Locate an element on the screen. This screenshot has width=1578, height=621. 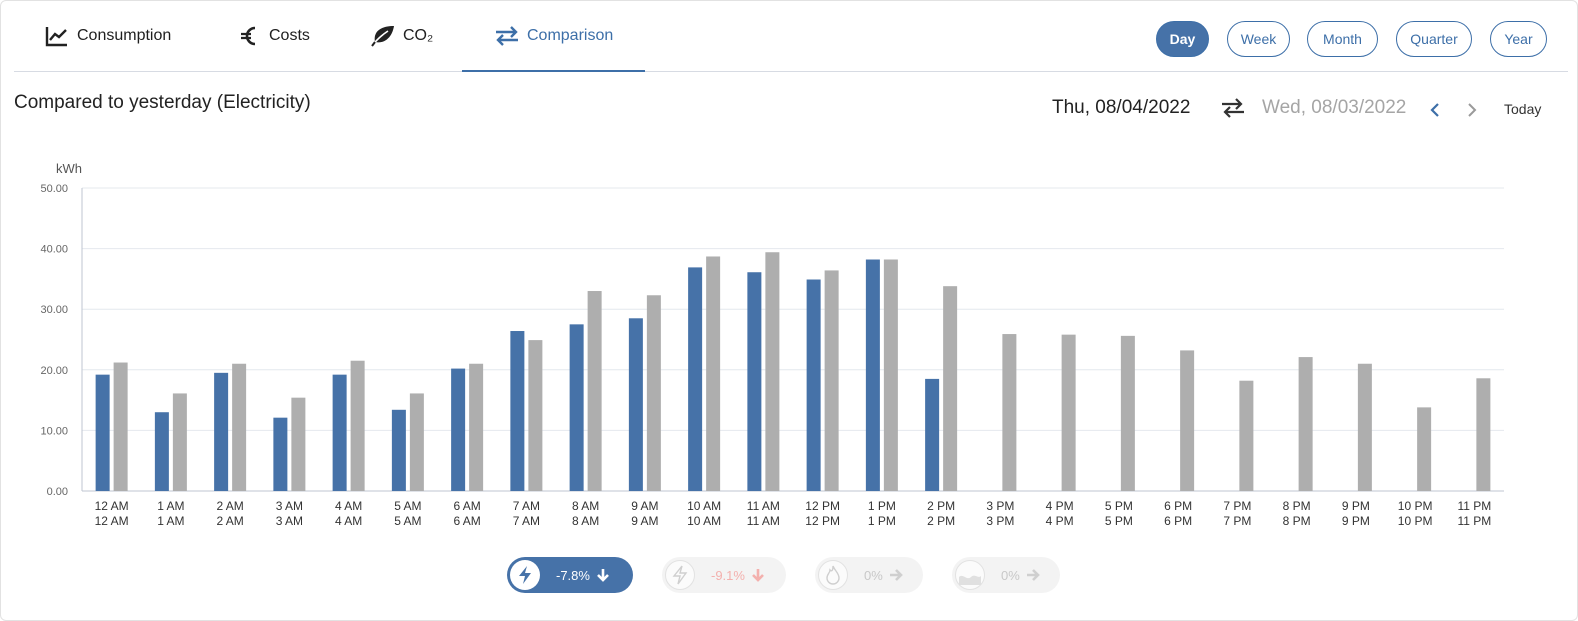
current-date: Thu, 08/04/2022 is located at coordinates (1121, 107).